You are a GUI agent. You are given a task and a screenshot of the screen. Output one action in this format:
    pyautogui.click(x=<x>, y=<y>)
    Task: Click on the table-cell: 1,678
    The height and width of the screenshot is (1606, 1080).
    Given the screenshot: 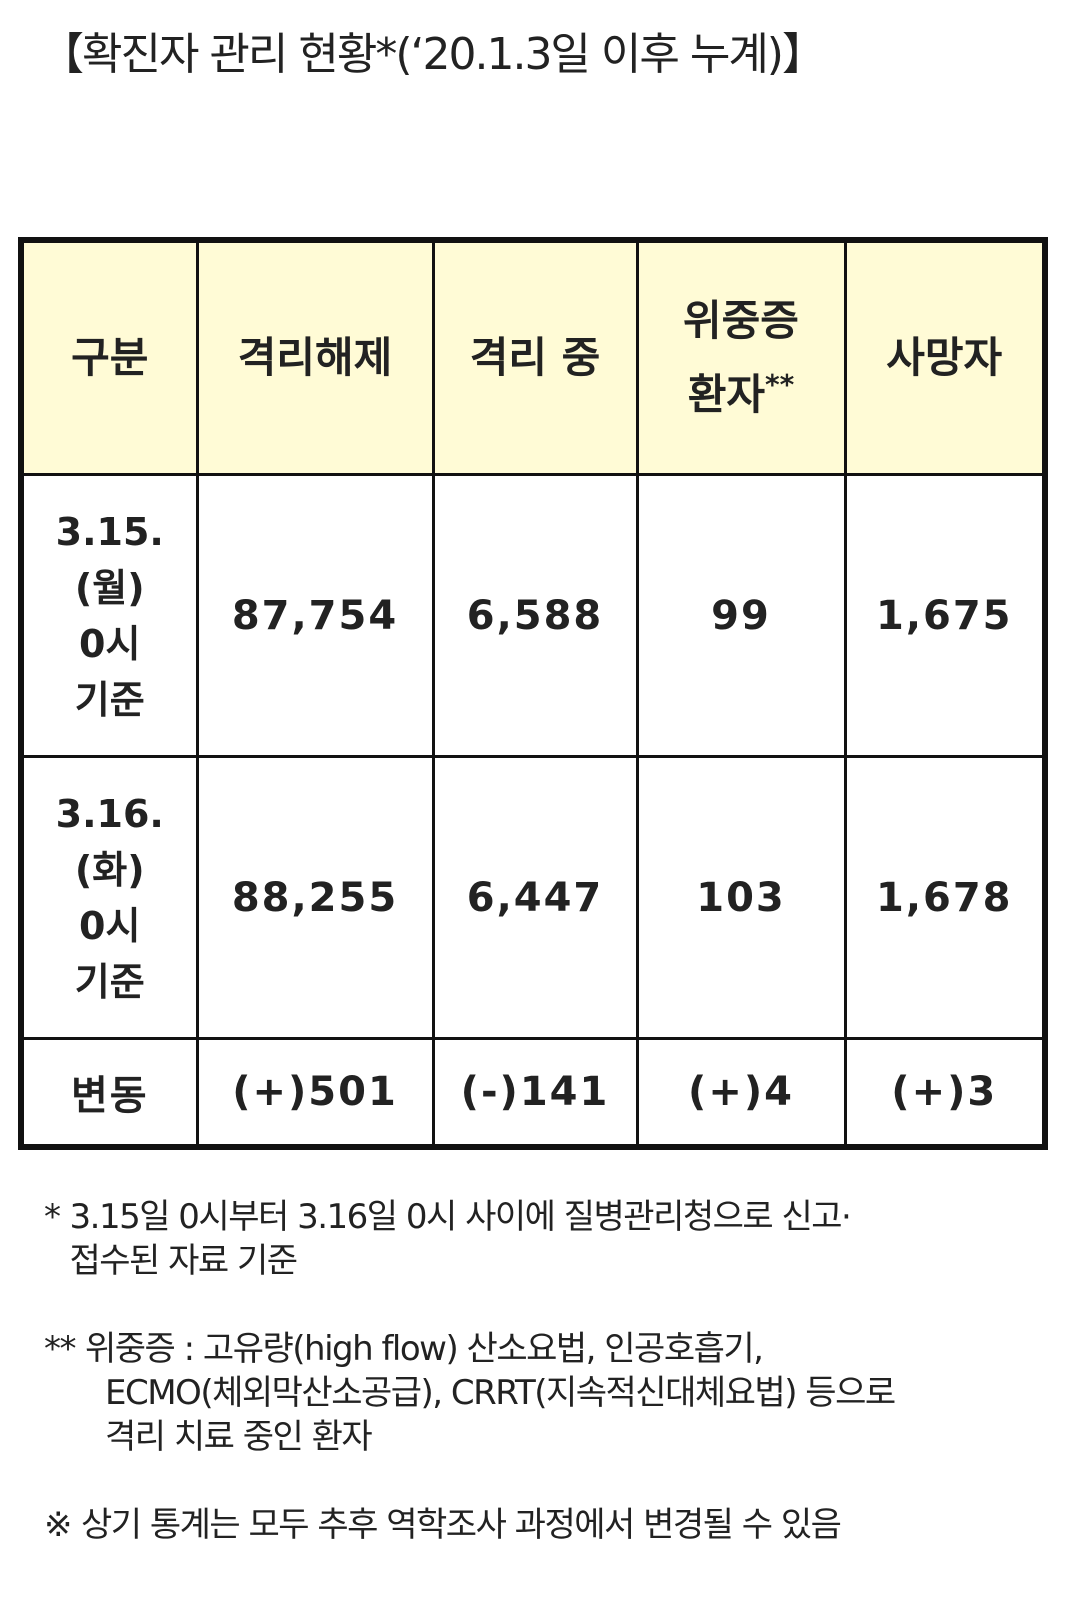 What is the action you would take?
    pyautogui.click(x=945, y=897)
    